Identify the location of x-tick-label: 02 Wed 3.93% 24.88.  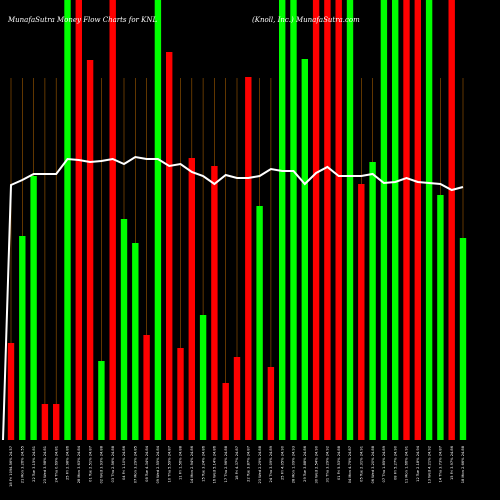
(102, 464).